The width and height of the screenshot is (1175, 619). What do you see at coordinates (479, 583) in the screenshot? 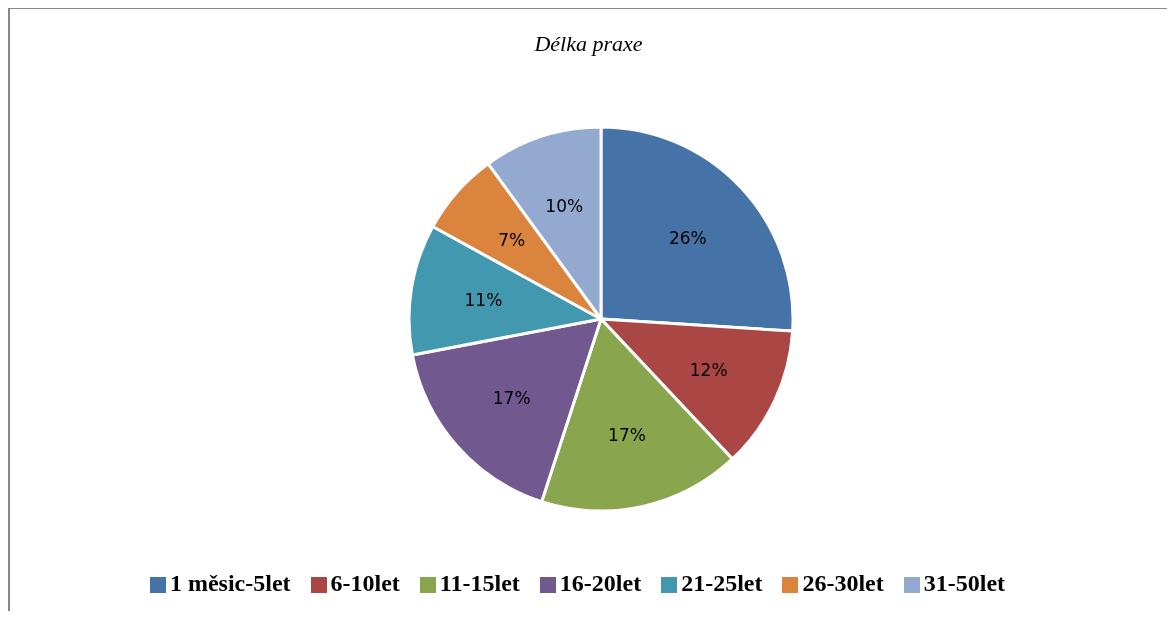
I see `legend-label: 11-15let` at bounding box center [479, 583].